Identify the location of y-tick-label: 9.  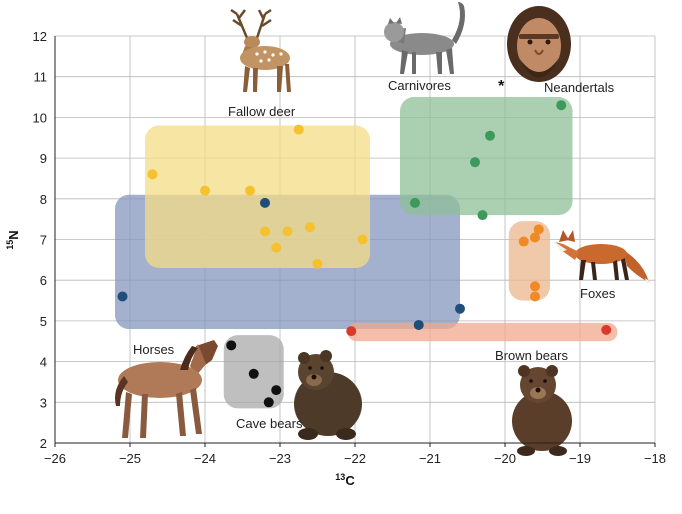
(43, 158).